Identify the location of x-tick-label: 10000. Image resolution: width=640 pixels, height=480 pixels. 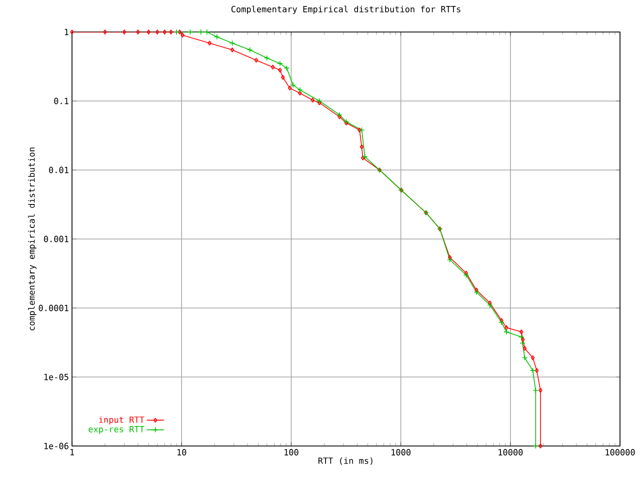
(510, 452).